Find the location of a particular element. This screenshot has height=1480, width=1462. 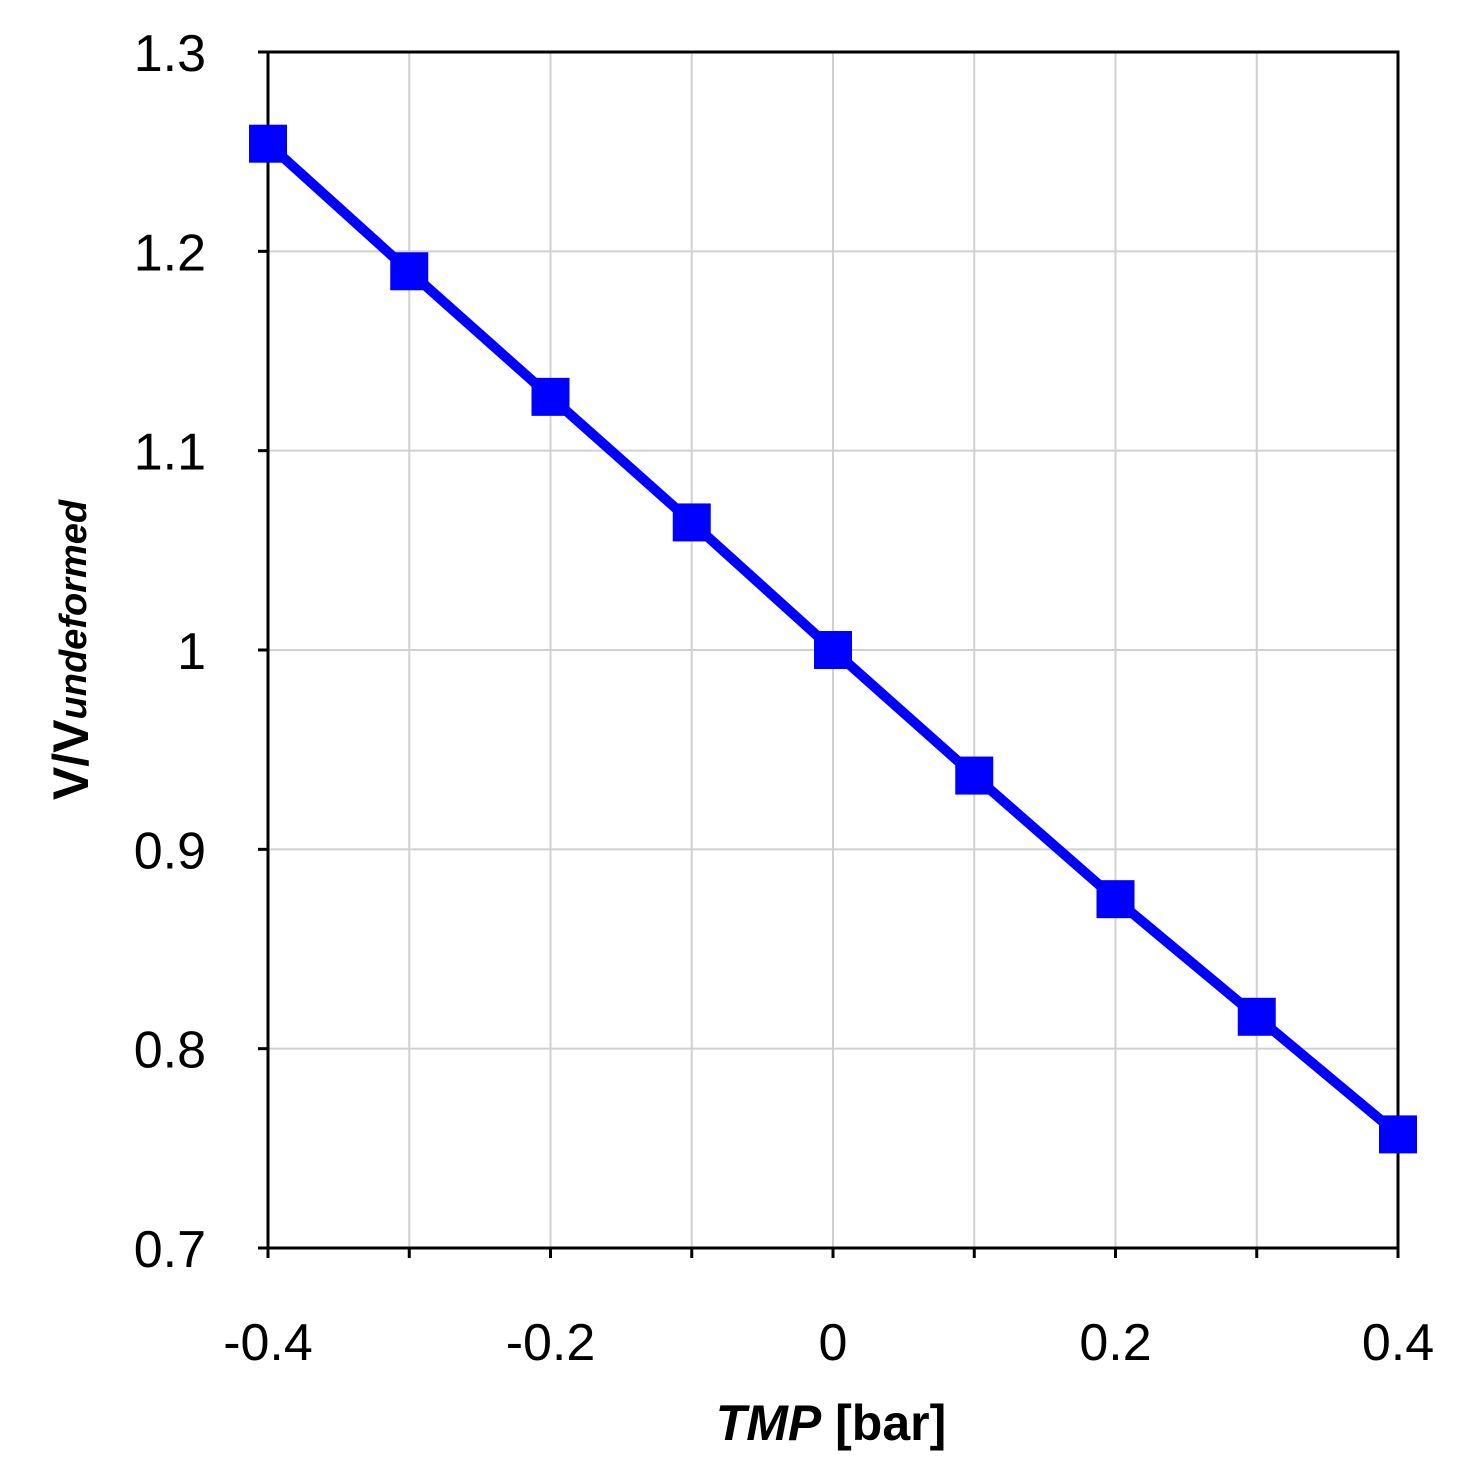

x-axis-tick-labels: -0.4 -0.2 0 0.2 0.4 is located at coordinates (828, 1310).